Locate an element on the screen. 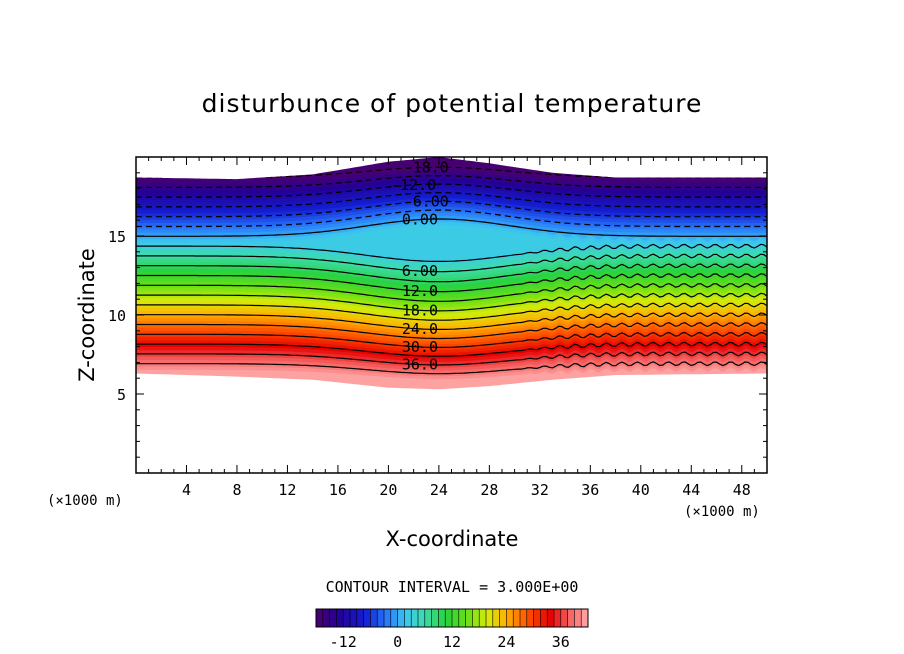 This screenshot has width=904, height=654. x-tick-label: 16 is located at coordinates (338, 490).